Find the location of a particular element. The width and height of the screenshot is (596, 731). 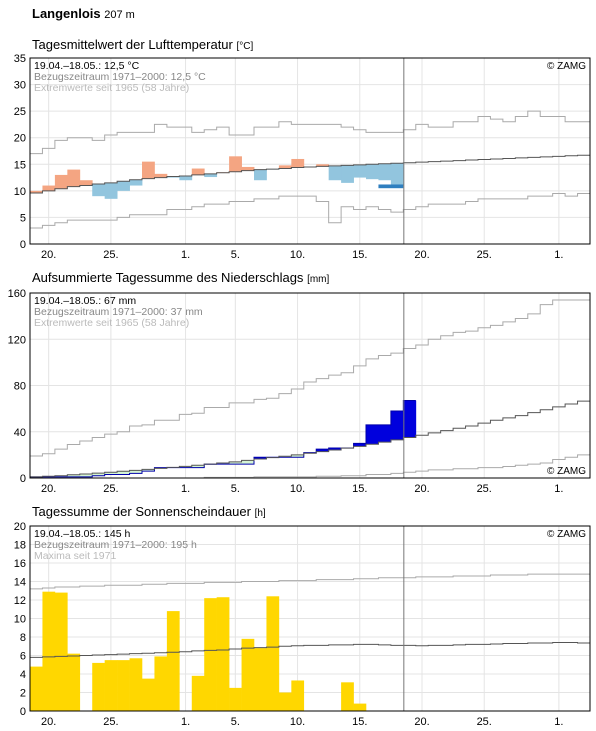

station-header: Langenlois 207 m is located at coordinates (83, 13).